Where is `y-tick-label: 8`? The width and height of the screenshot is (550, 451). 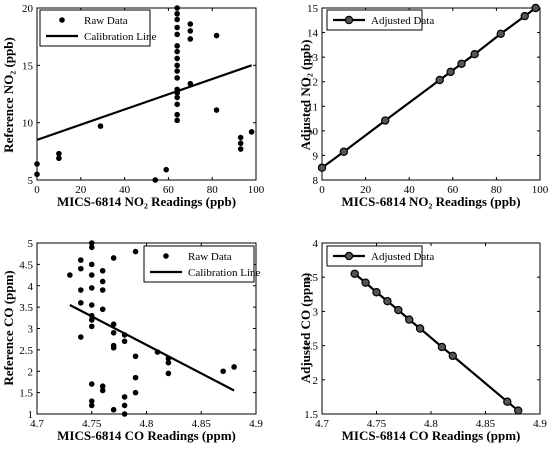 y-tick-label: 8 is located at coordinates (316, 181).